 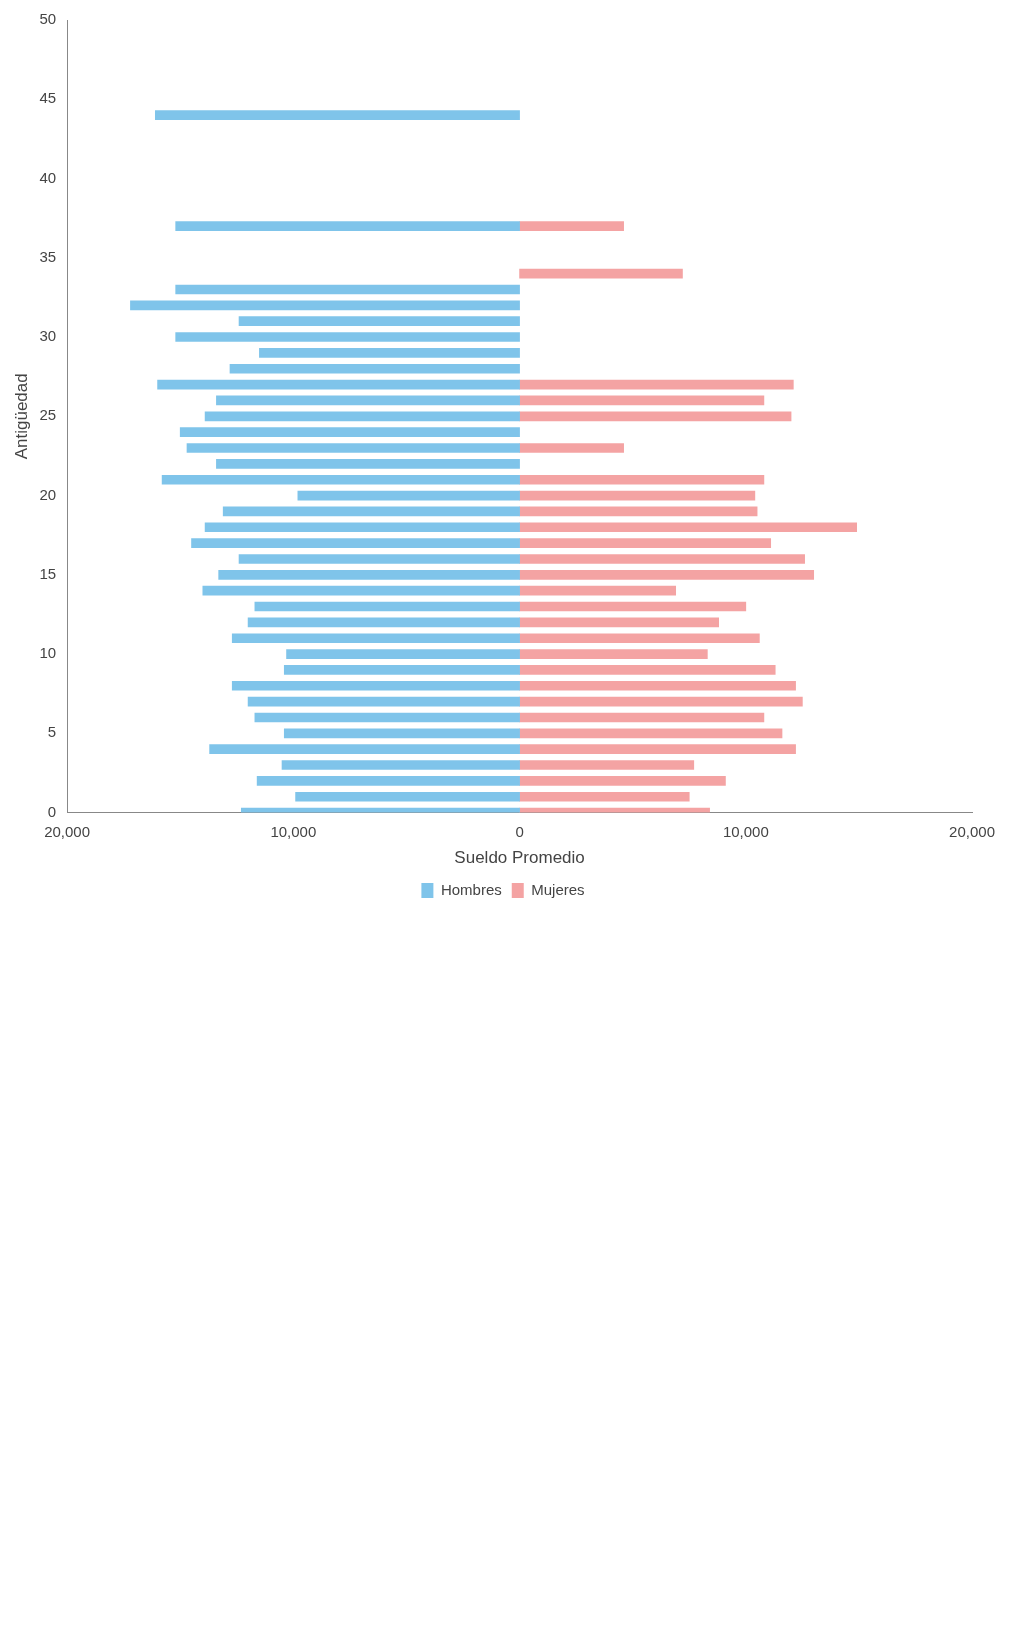 What do you see at coordinates (471, 889) in the screenshot?
I see `legend-label: Hombres` at bounding box center [471, 889].